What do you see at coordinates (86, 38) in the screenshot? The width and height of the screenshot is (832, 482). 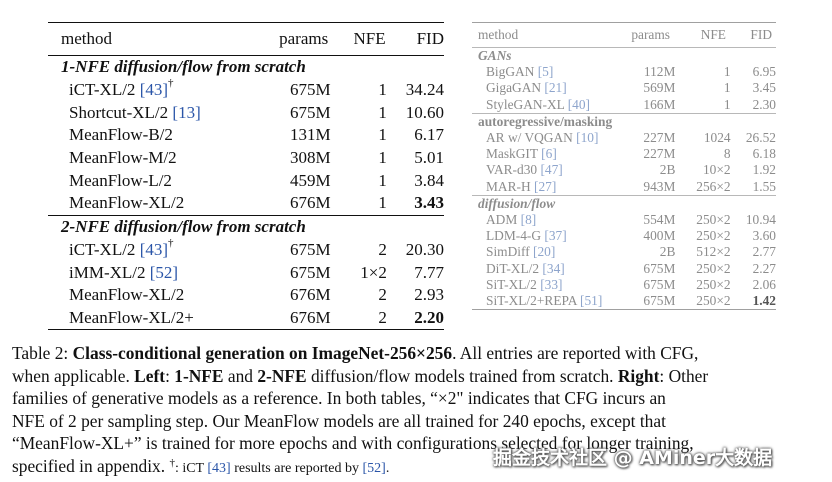 I see `col-header-method: method` at bounding box center [86, 38].